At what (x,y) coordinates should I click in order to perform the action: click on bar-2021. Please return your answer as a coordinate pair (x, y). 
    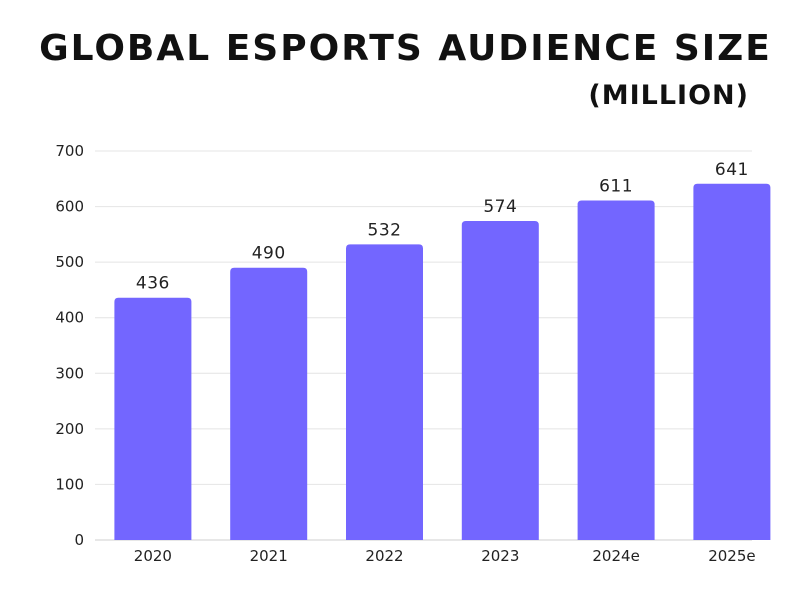
    Looking at the image, I should click on (269, 403).